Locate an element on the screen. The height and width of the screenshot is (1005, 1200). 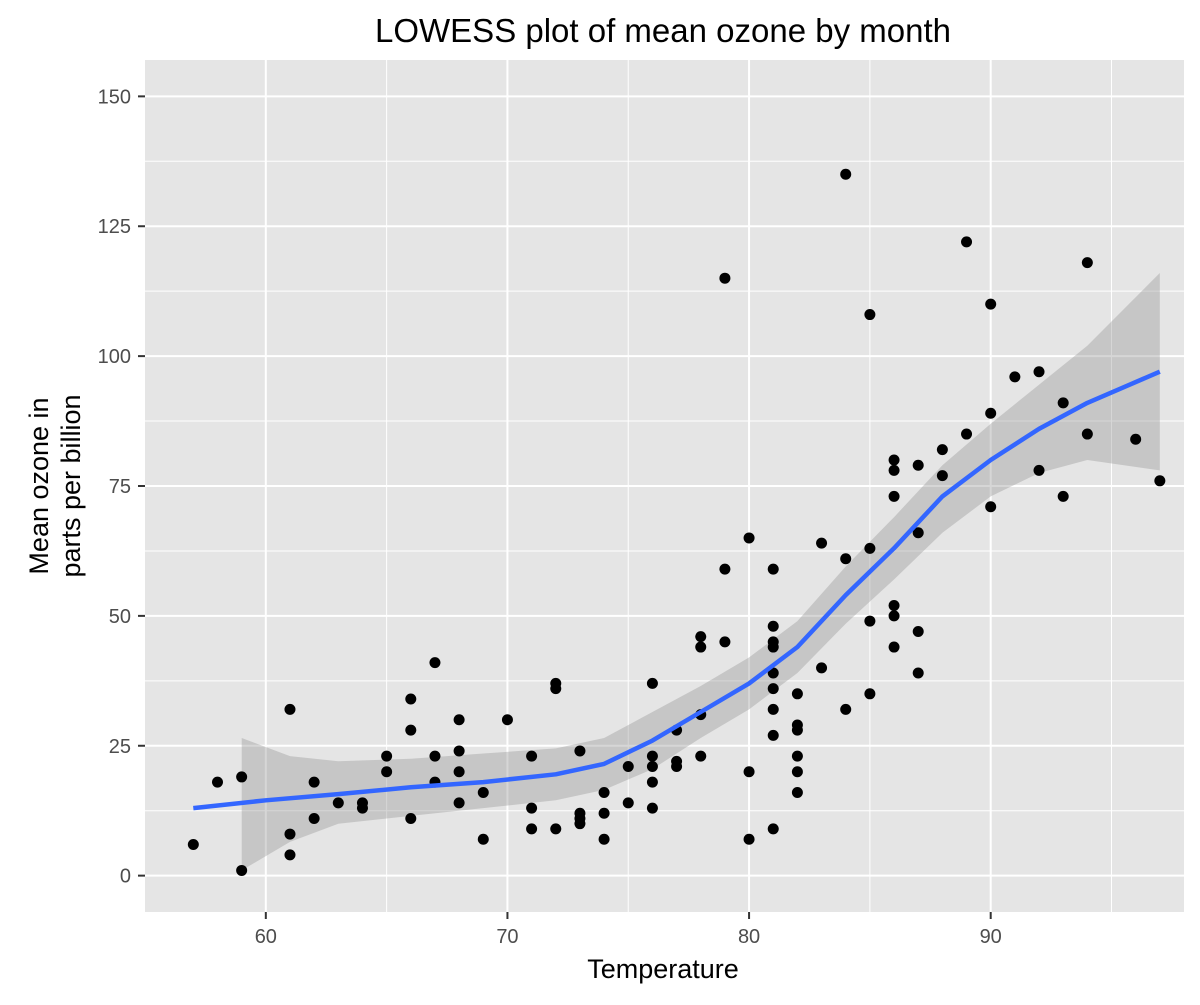
y-tick-label: 150 is located at coordinates (114, 97).